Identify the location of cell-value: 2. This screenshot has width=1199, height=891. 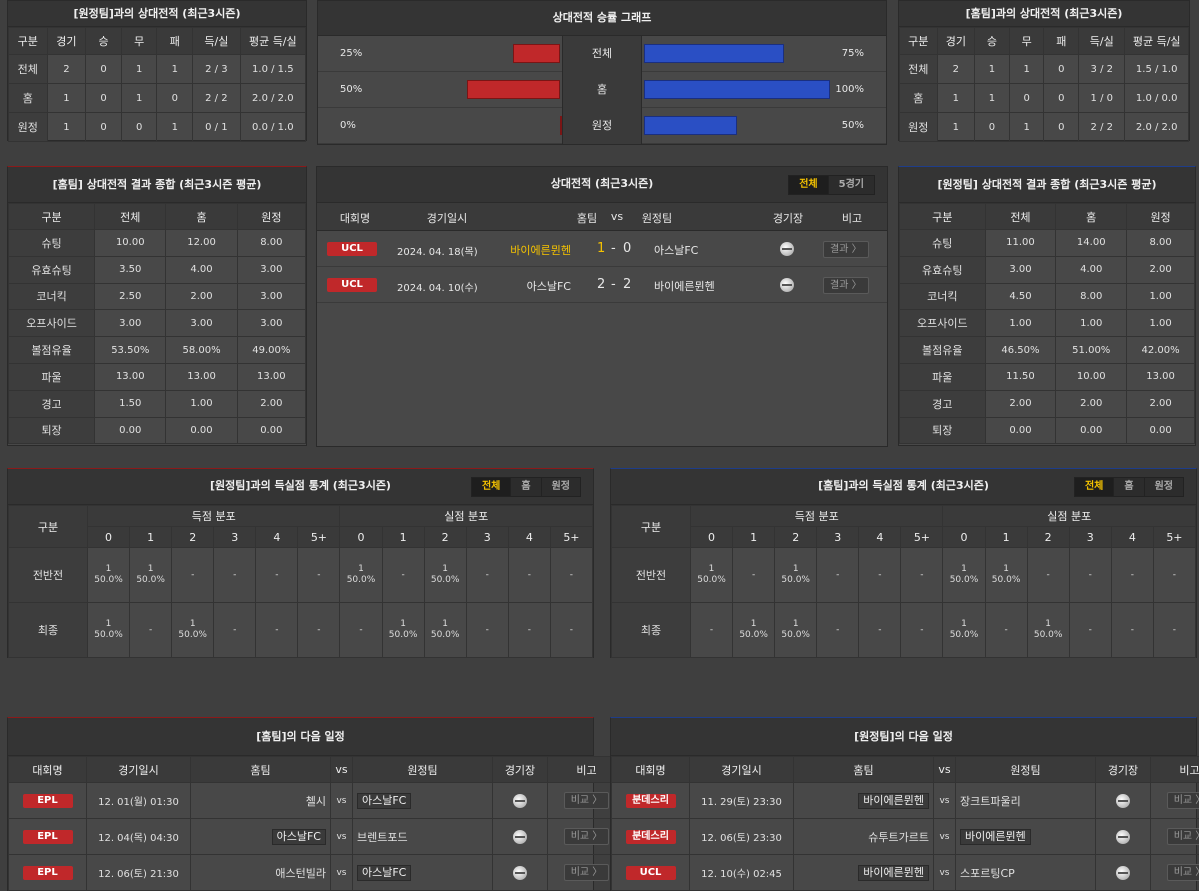
(956, 69).